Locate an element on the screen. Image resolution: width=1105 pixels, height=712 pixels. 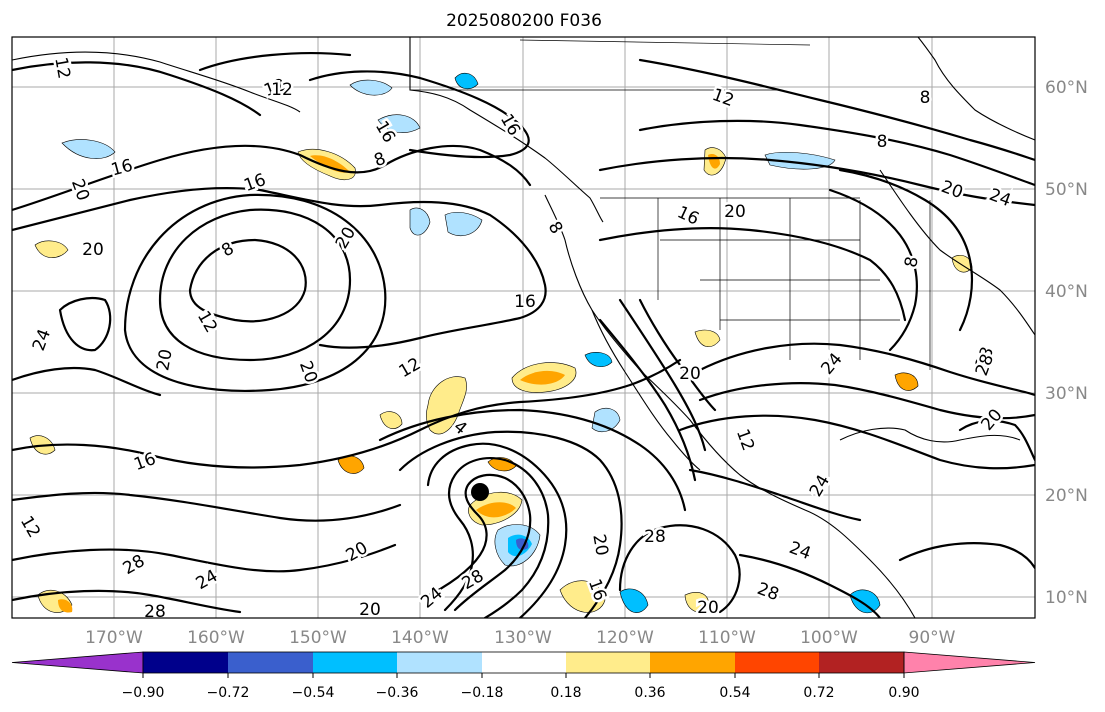
colorbar-label: 0.54 is located at coordinates (734, 693).